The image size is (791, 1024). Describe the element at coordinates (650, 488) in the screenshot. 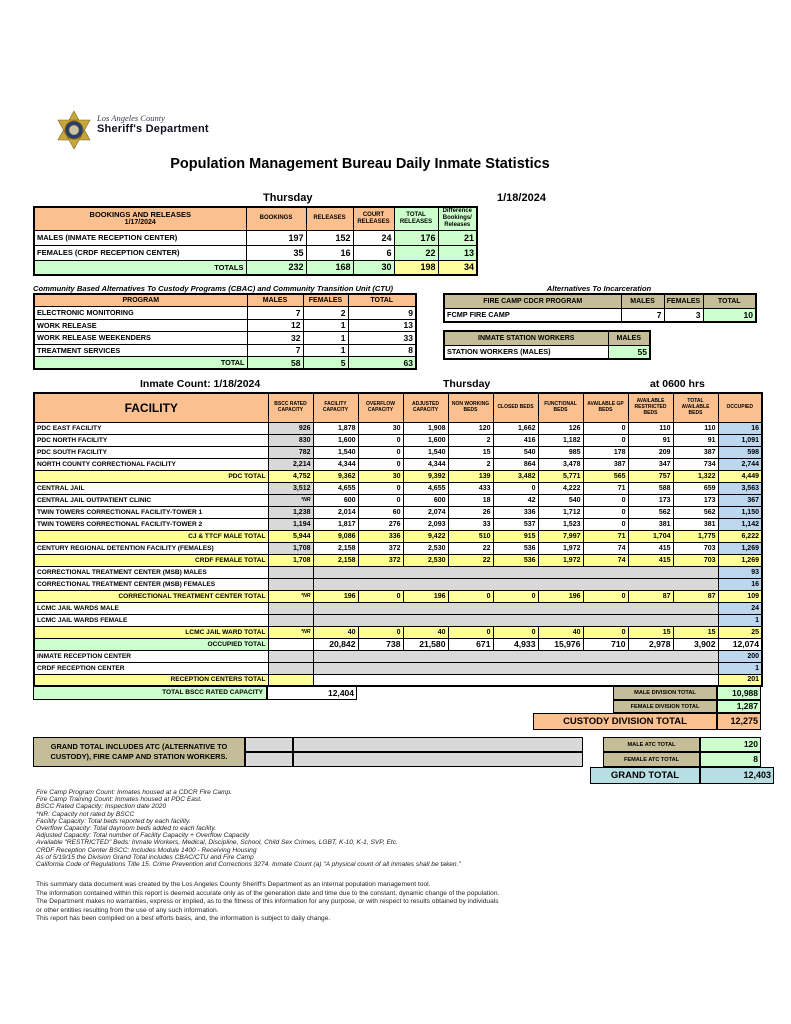

I see `value-cell: 588` at that location.